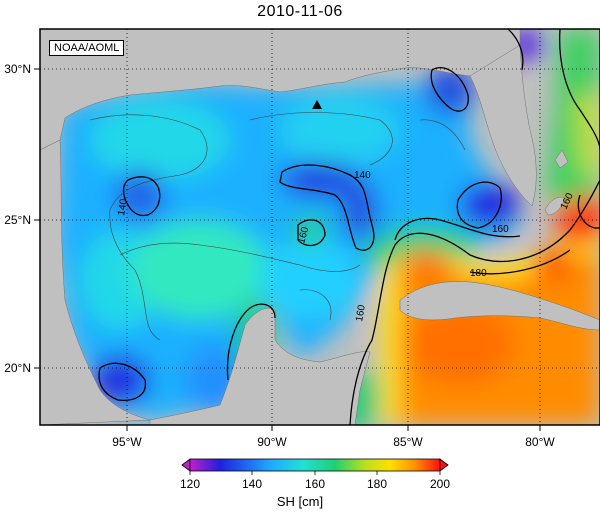 The image size is (600, 515). Describe the element at coordinates (540, 442) in the screenshot. I see `lon-label: 80°W` at that location.